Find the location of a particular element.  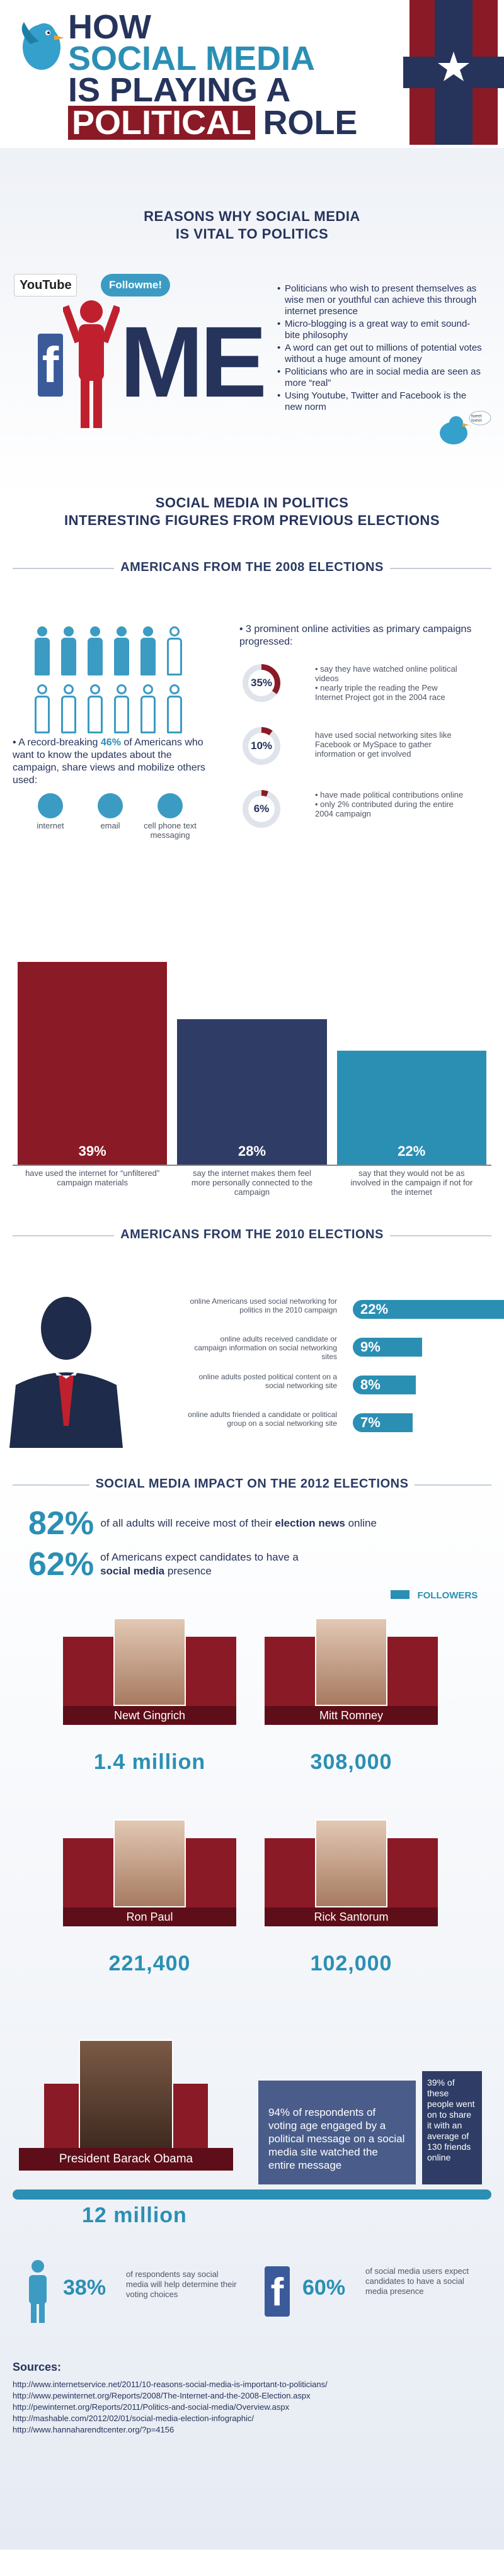

final-60-pct: 60% is located at coordinates (324, 2288).